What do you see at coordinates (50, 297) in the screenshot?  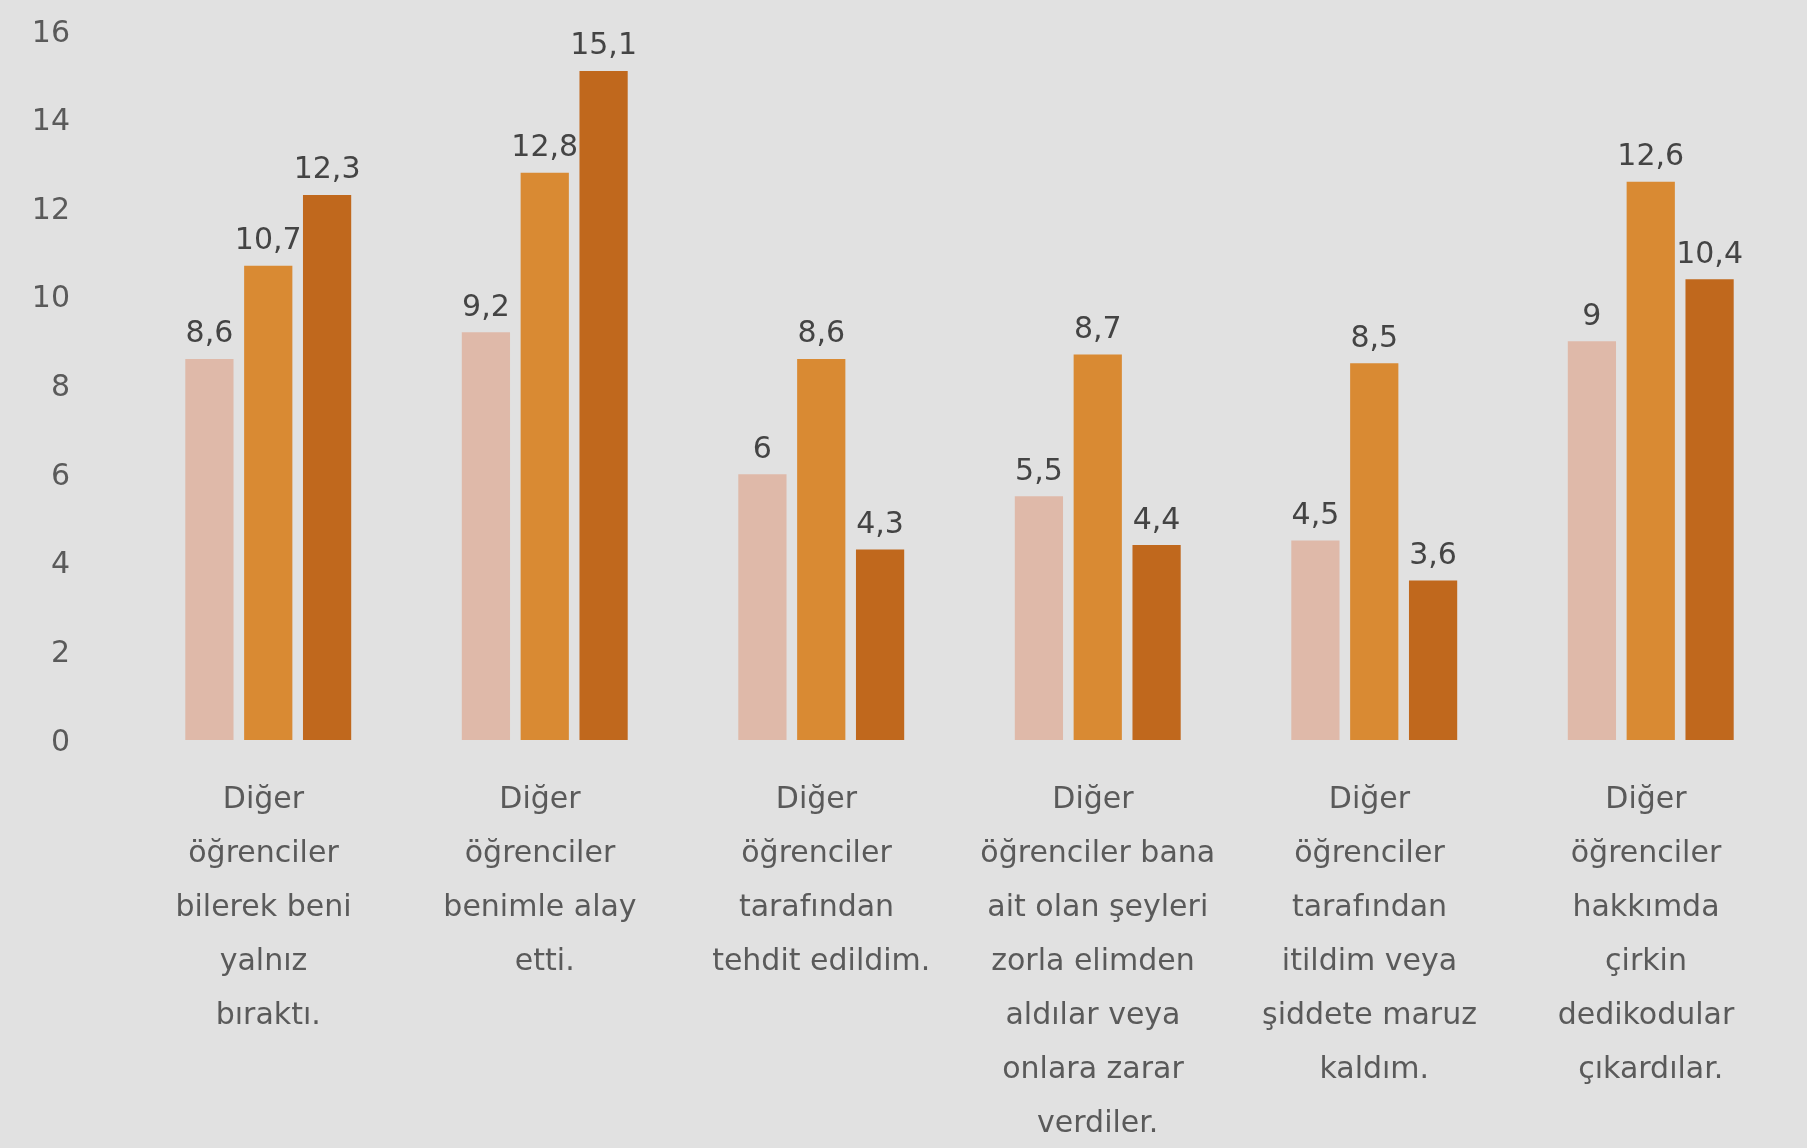 I see `y-tick-label: 10` at bounding box center [50, 297].